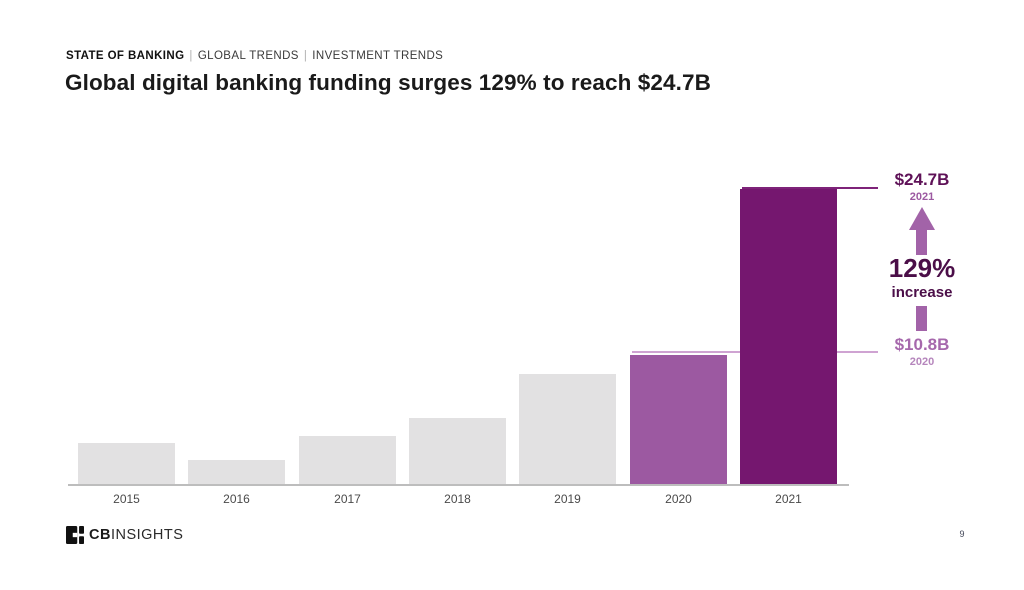 The height and width of the screenshot is (590, 1024). What do you see at coordinates (922, 344) in the screenshot?
I see `base-value-label: $10.8B` at bounding box center [922, 344].